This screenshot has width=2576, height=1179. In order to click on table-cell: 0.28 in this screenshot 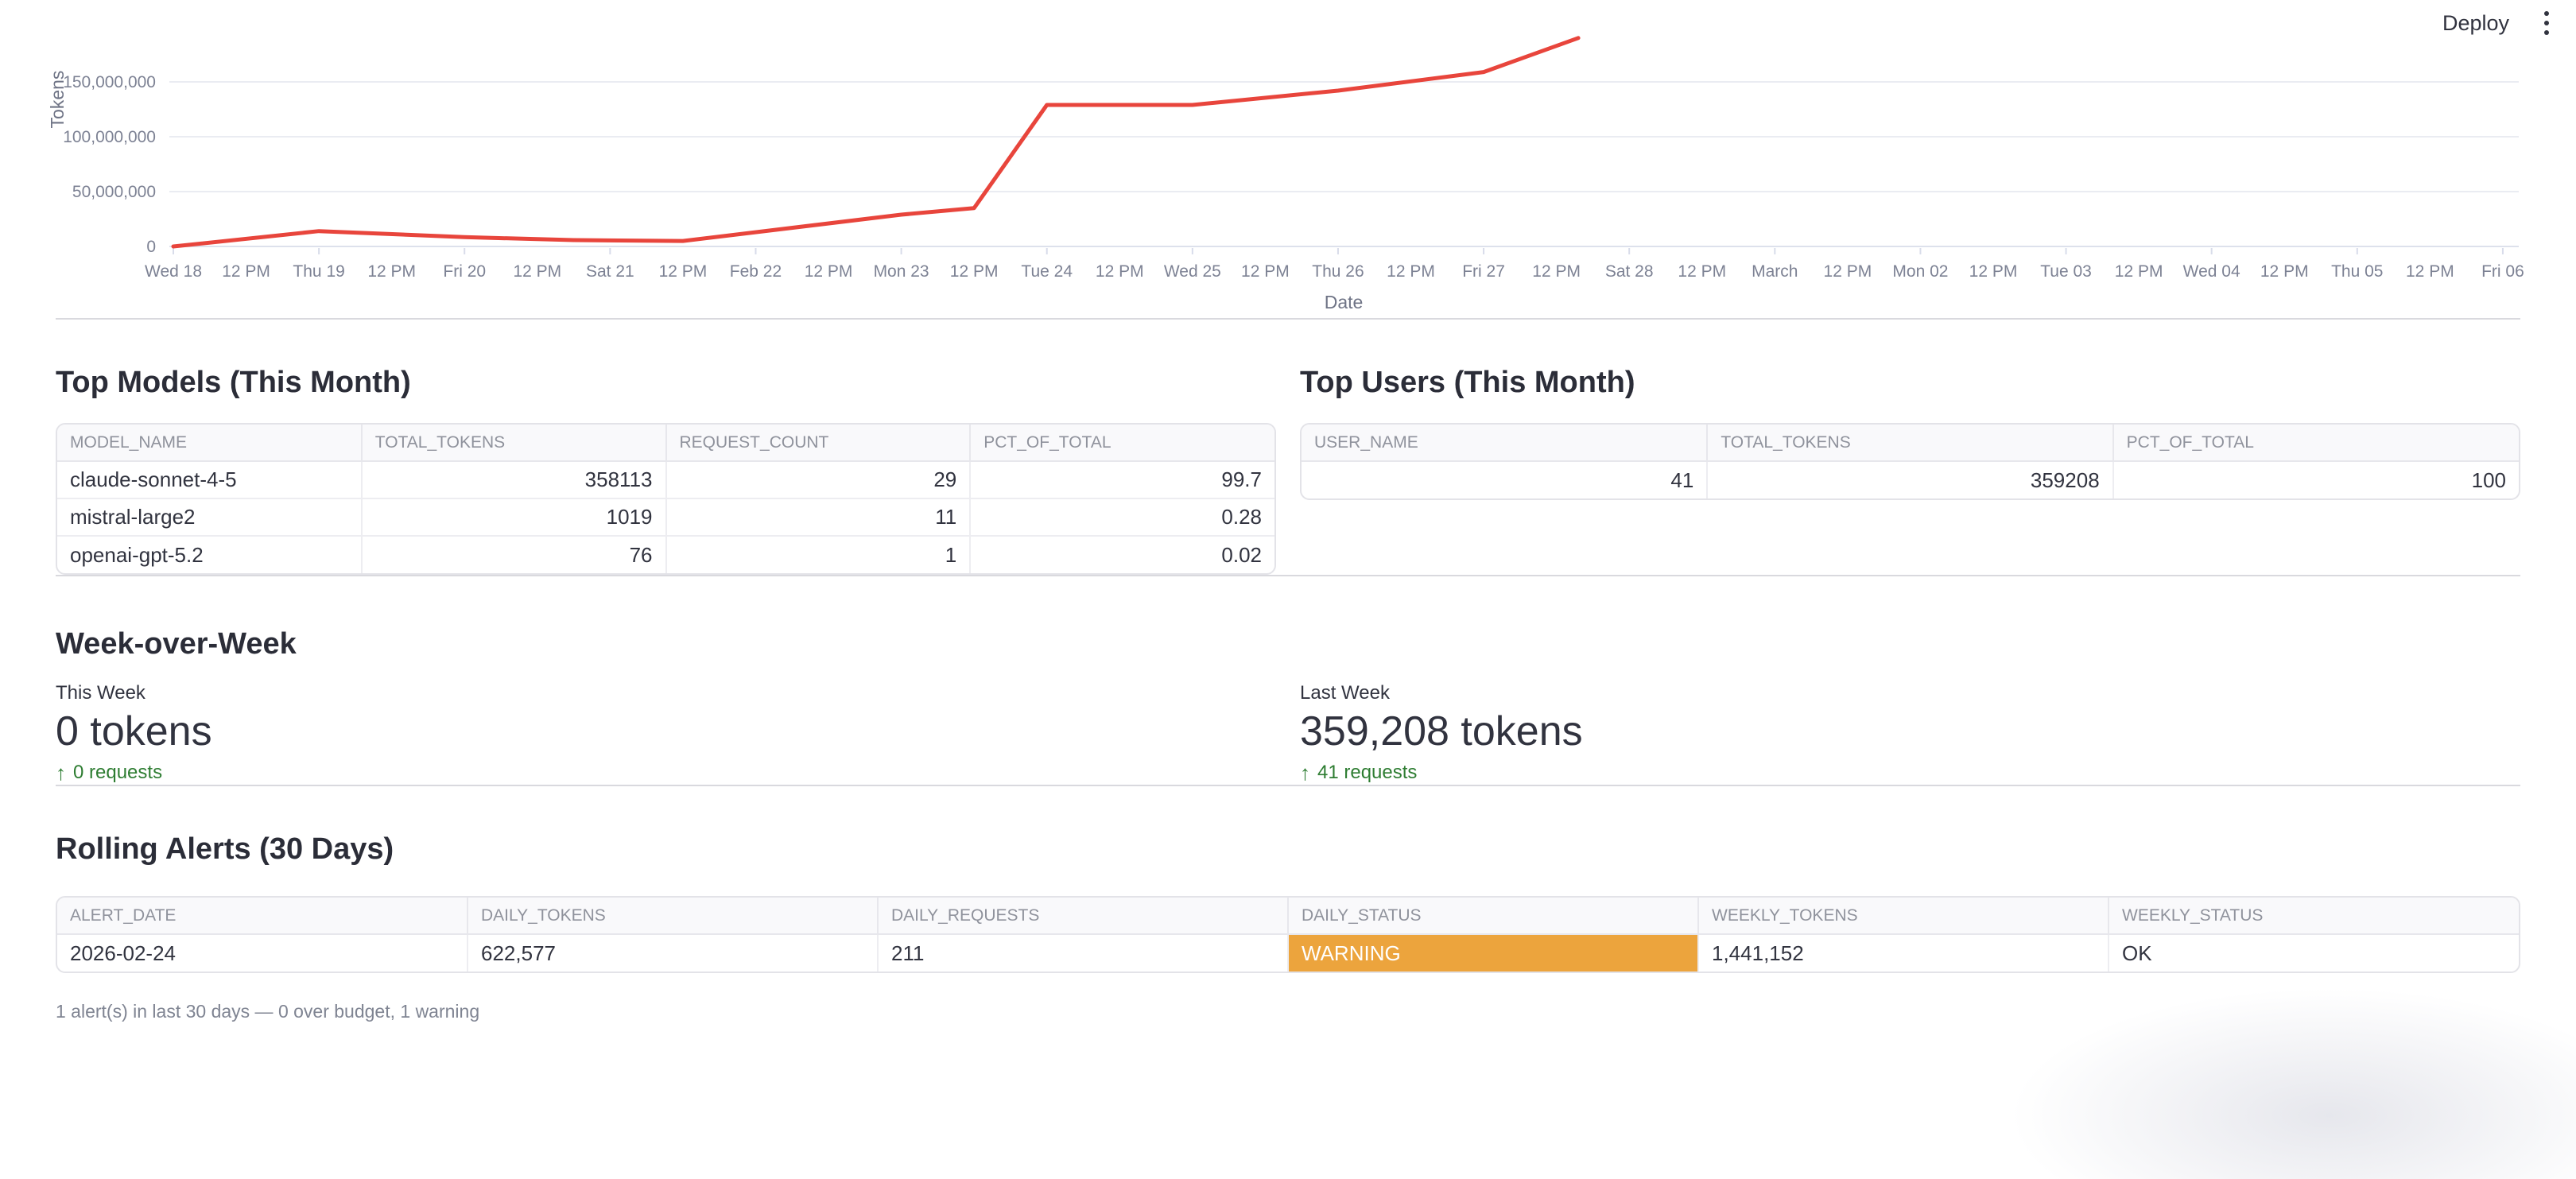, I will do `click(1122, 518)`.